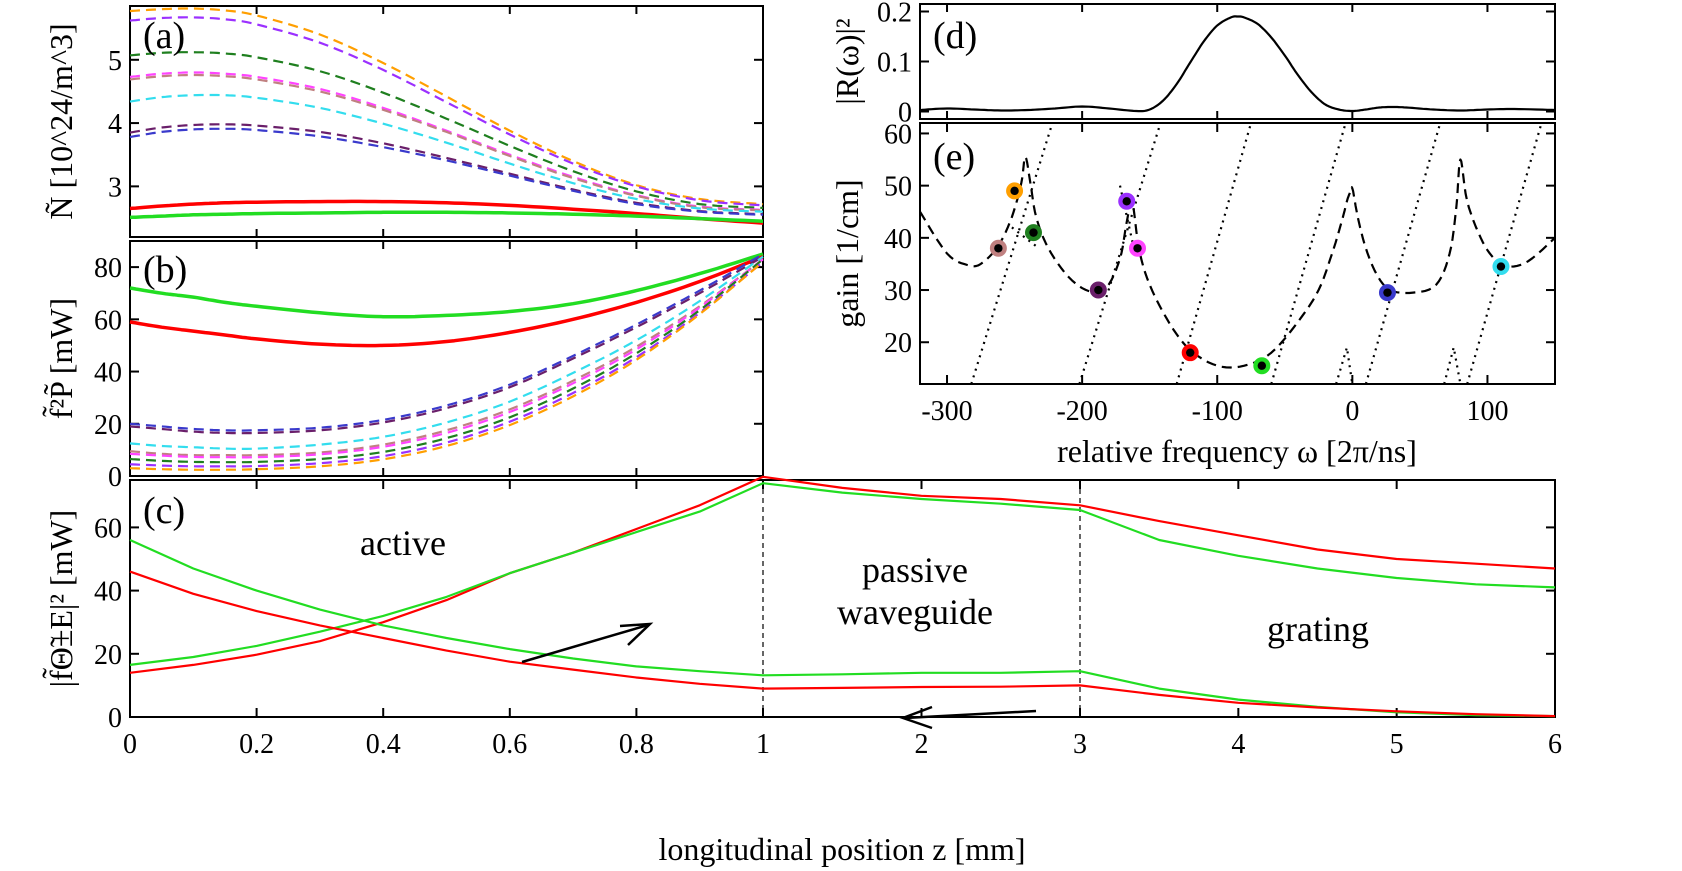 The image size is (1682, 871). What do you see at coordinates (841, 849) in the screenshot?
I see `panel-c-xlabel: longitudinal position z [mm]` at bounding box center [841, 849].